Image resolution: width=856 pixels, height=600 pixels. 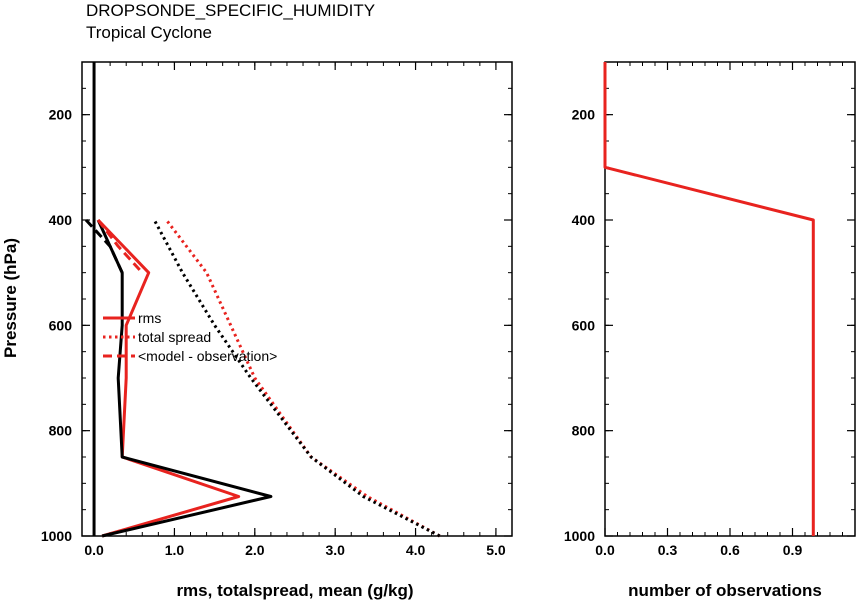 What do you see at coordinates (207, 356) in the screenshot?
I see `legend-label: <model - observation>` at bounding box center [207, 356].